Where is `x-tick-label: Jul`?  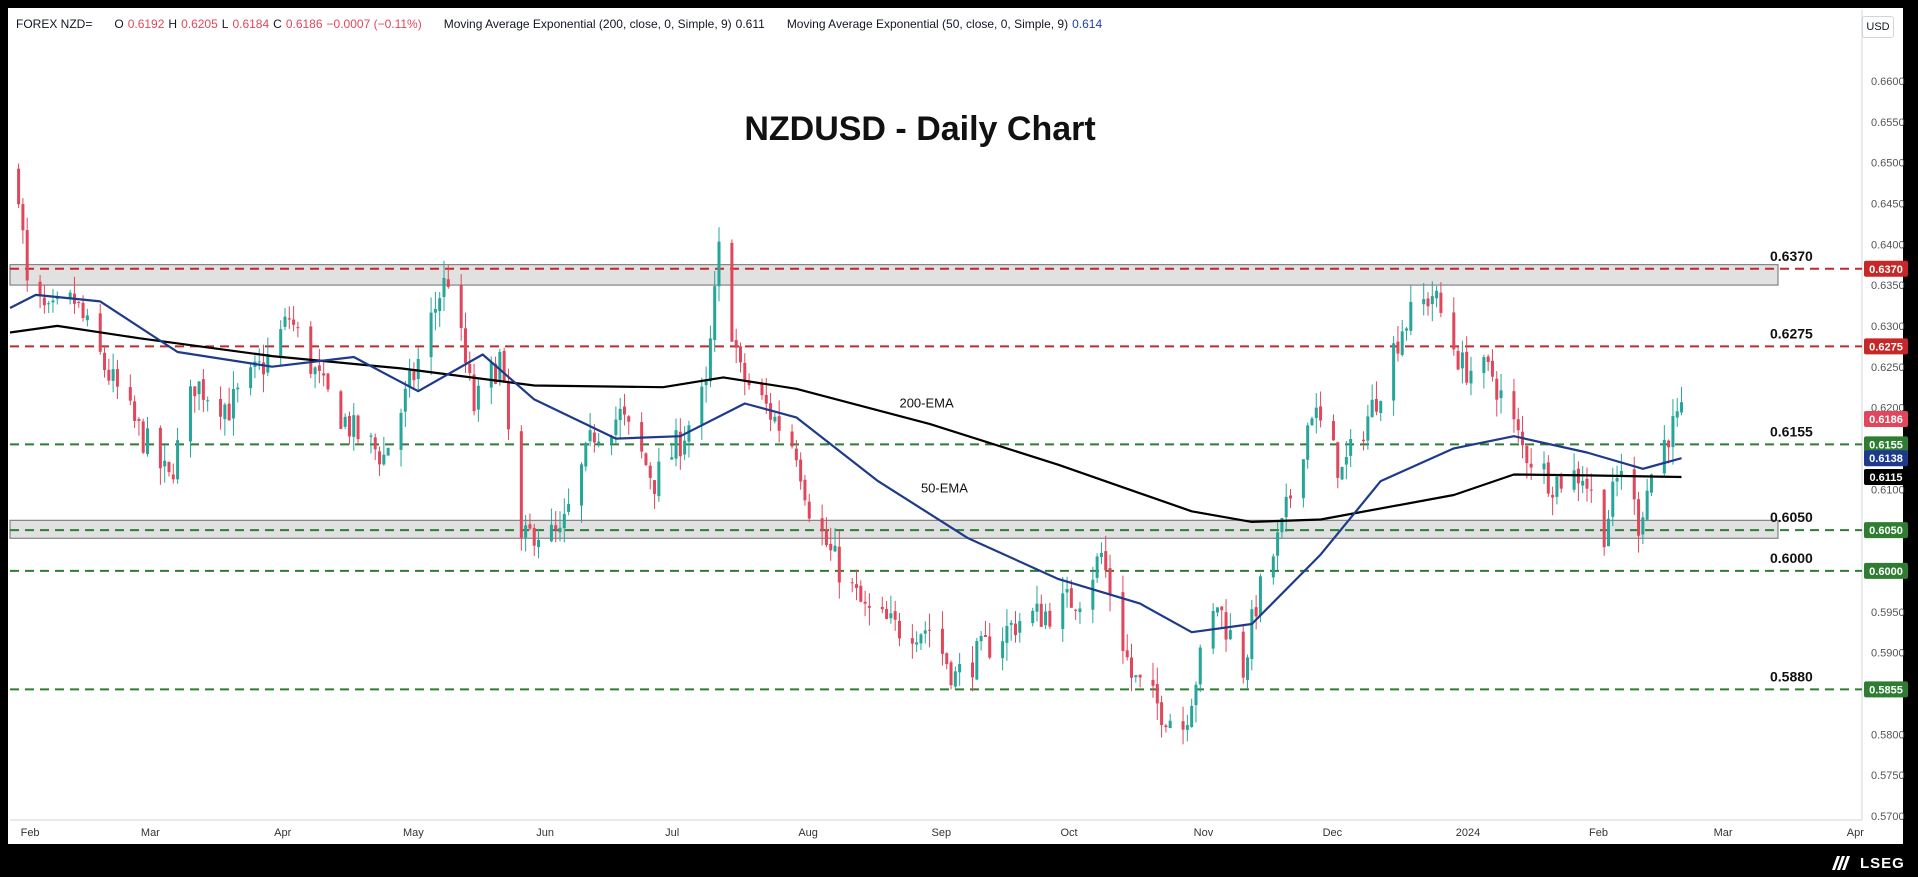 x-tick-label: Jul is located at coordinates (672, 833).